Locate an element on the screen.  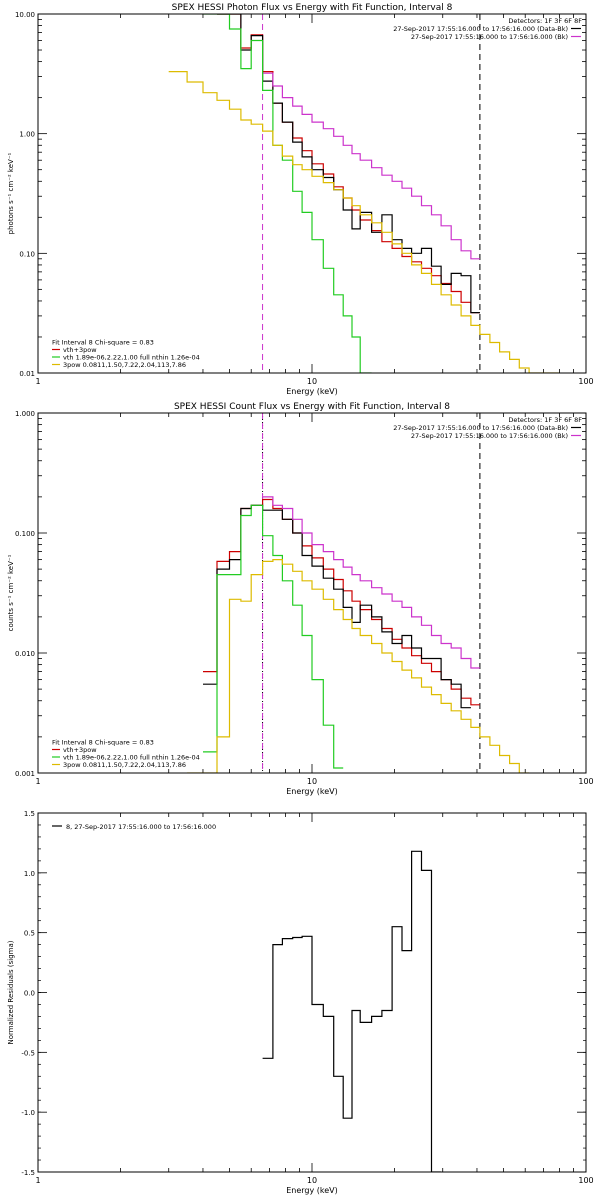
y-tick-label: 1.0 is located at coordinates (29, 874).